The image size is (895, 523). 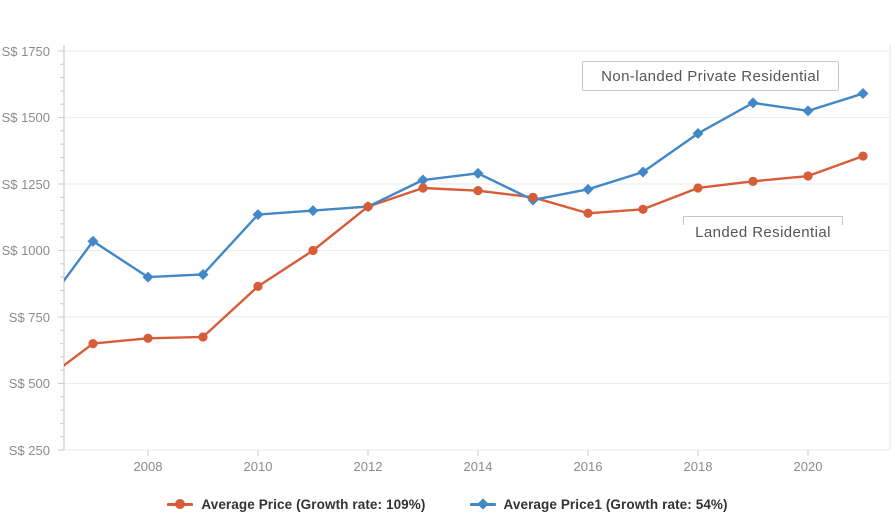 I want to click on legend-marker-diamond-icon, so click(x=482, y=504).